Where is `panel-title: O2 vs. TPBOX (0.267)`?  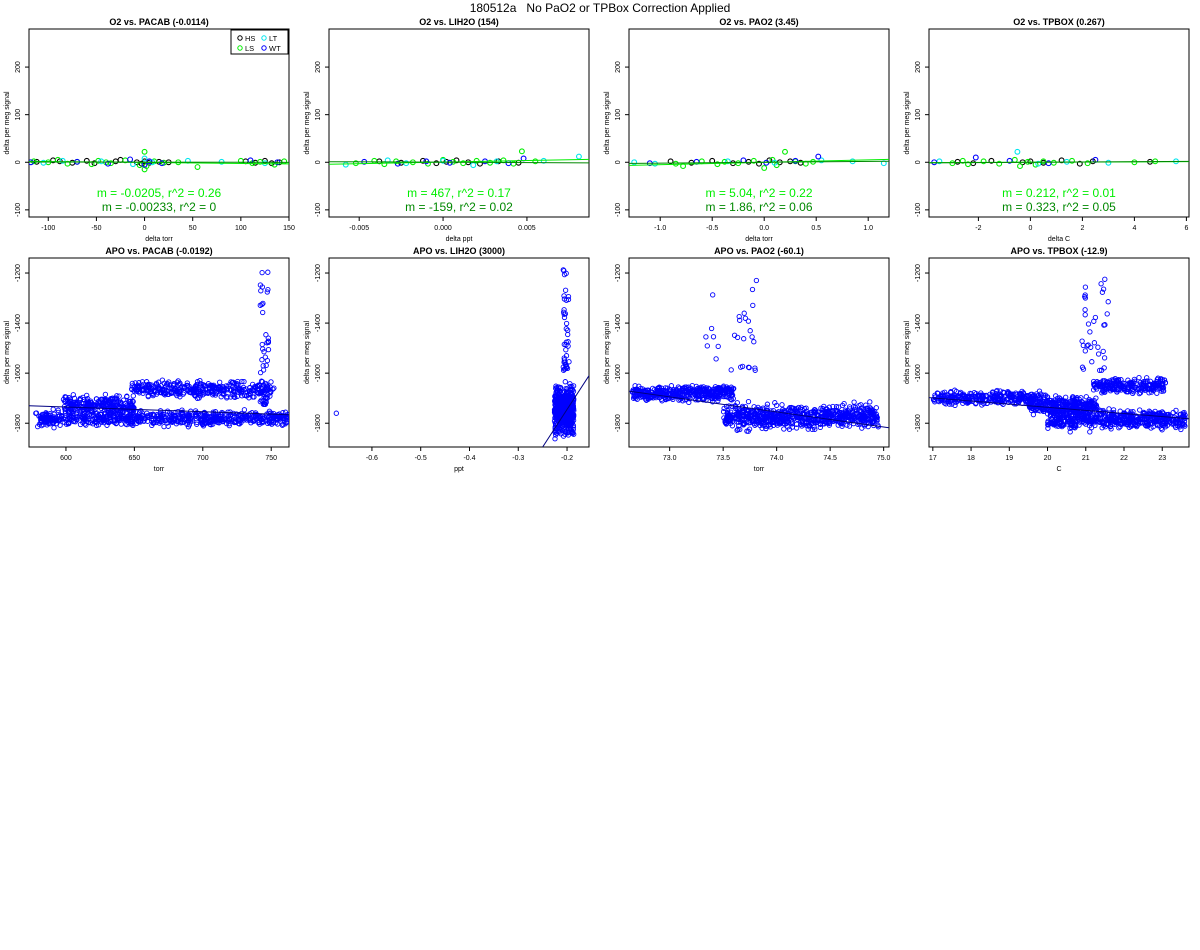
panel-title: O2 vs. TPBOX (0.267) is located at coordinates (1059, 22).